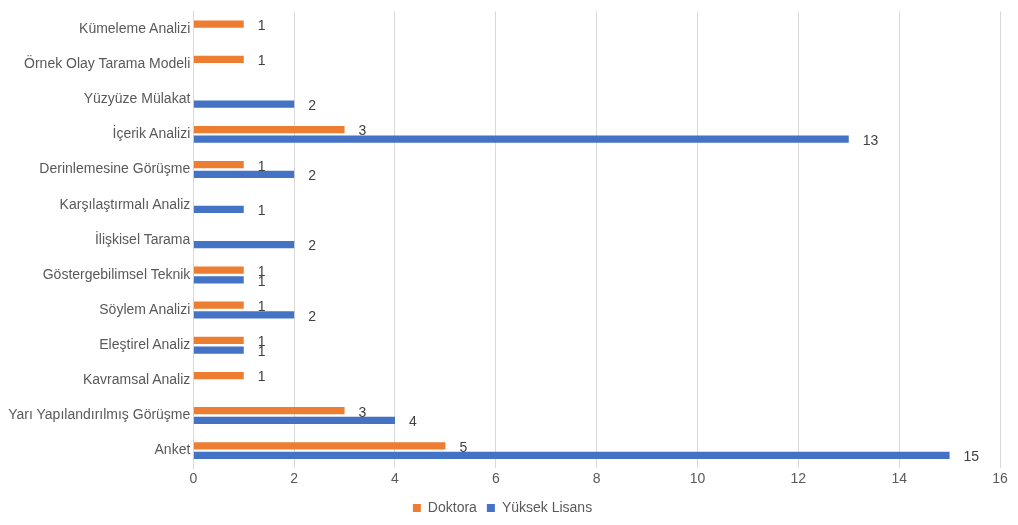 The height and width of the screenshot is (525, 1018). What do you see at coordinates (870, 140) in the screenshot?
I see `data-label: 13` at bounding box center [870, 140].